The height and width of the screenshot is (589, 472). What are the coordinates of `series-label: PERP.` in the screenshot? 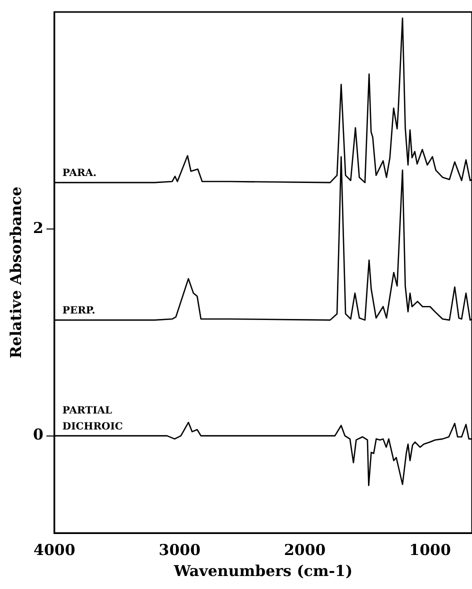 It's located at (79, 311).